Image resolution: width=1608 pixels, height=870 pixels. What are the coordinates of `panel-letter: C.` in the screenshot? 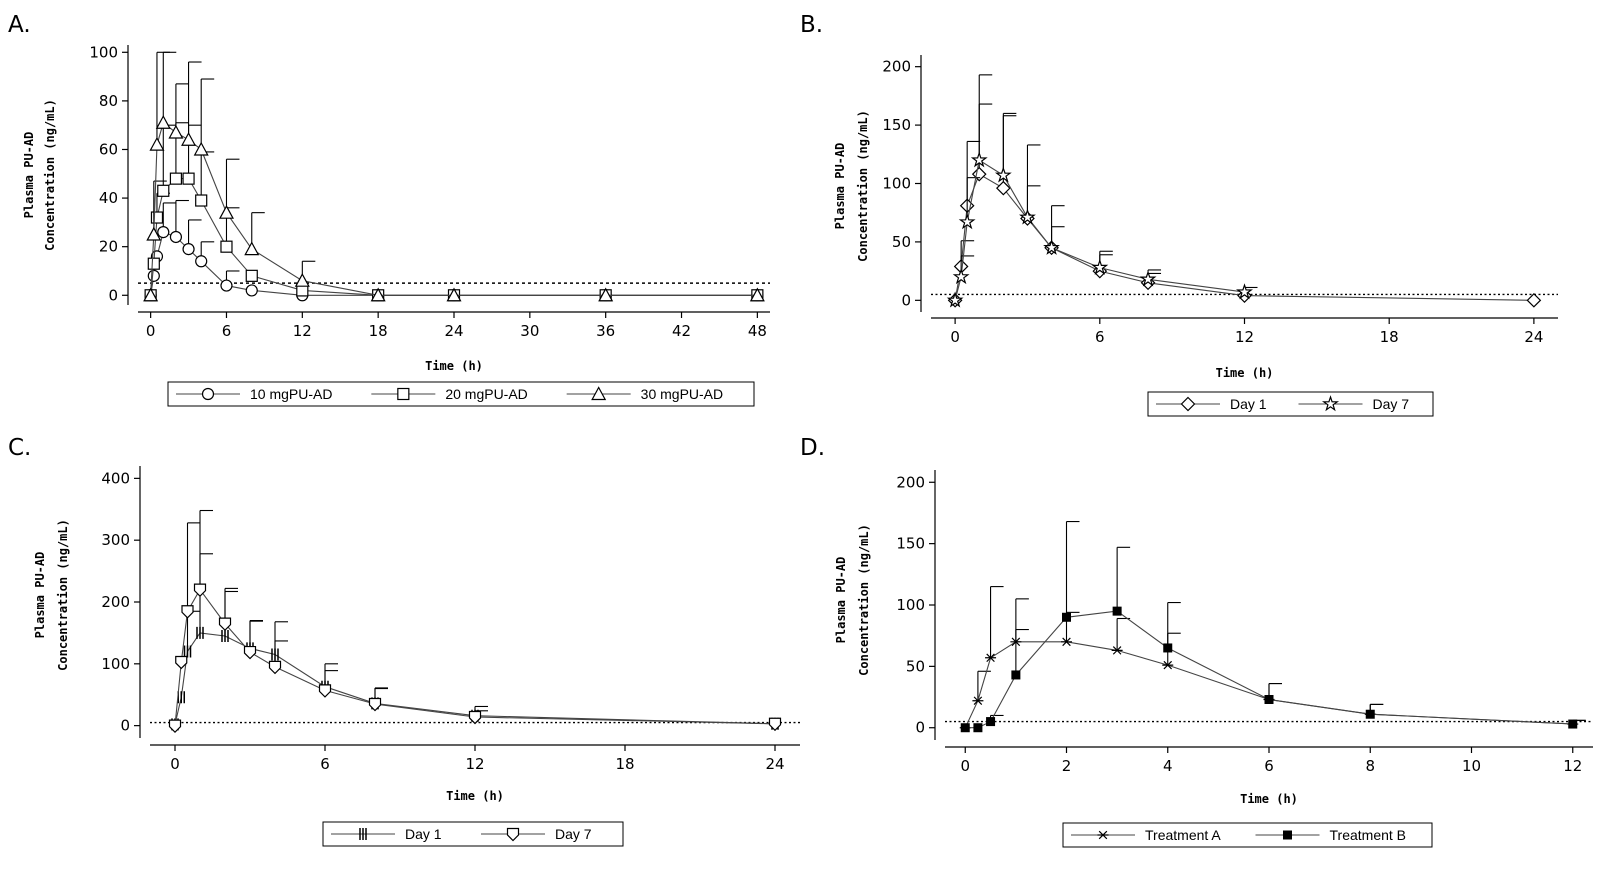 It's located at (19, 448).